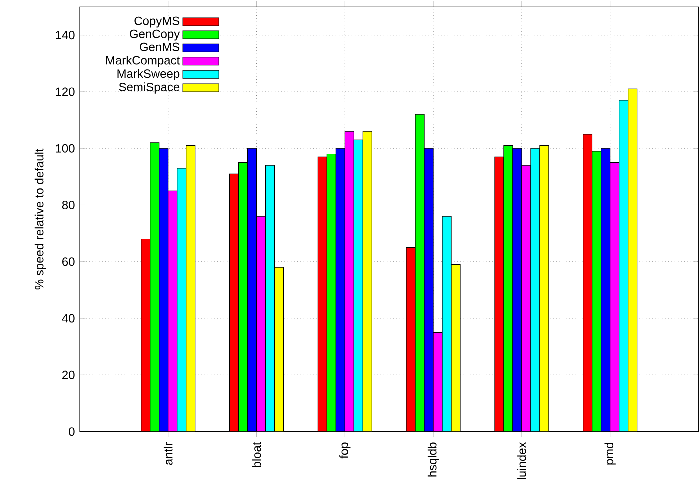  I want to click on legend-label: MarkSweep, so click(149, 75).